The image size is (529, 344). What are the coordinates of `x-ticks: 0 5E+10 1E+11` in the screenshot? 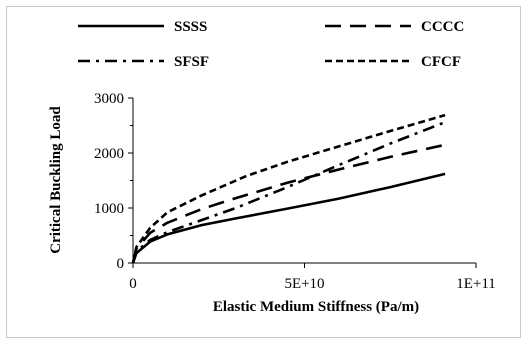 It's located at (312, 277).